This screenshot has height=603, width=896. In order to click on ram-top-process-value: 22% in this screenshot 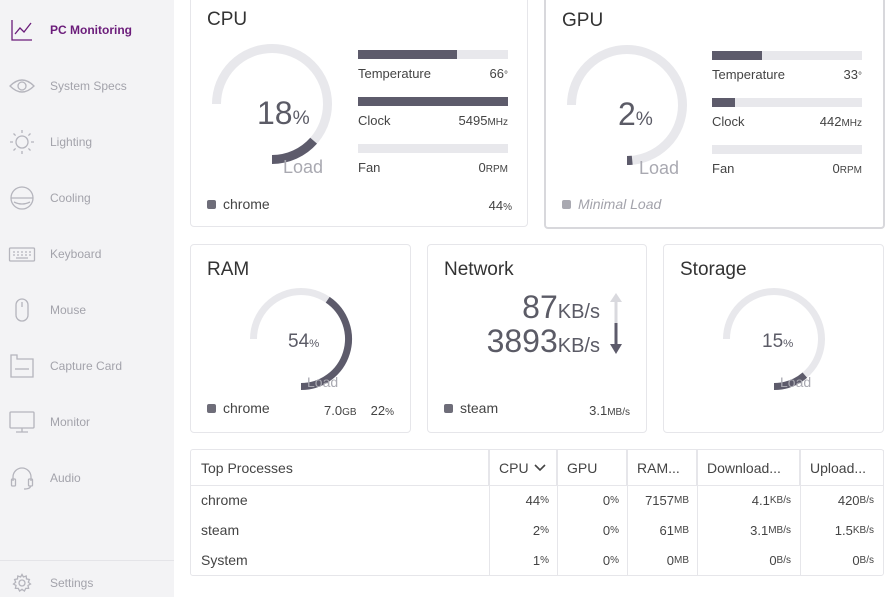, I will do `click(382, 410)`.